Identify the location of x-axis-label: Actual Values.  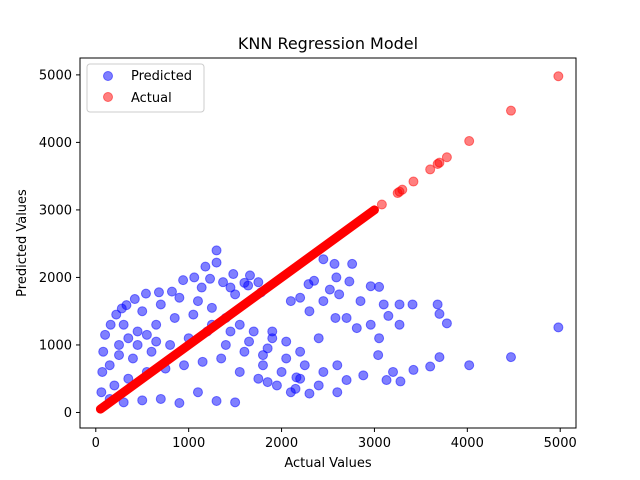
(328, 463).